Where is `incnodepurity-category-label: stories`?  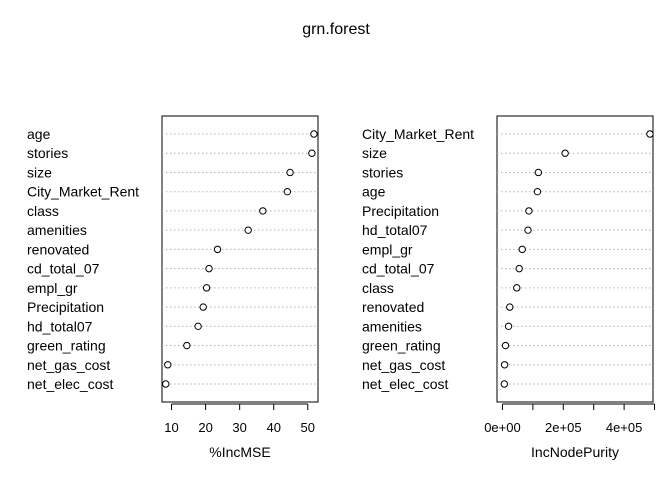
incnodepurity-category-label: stories is located at coordinates (382, 172).